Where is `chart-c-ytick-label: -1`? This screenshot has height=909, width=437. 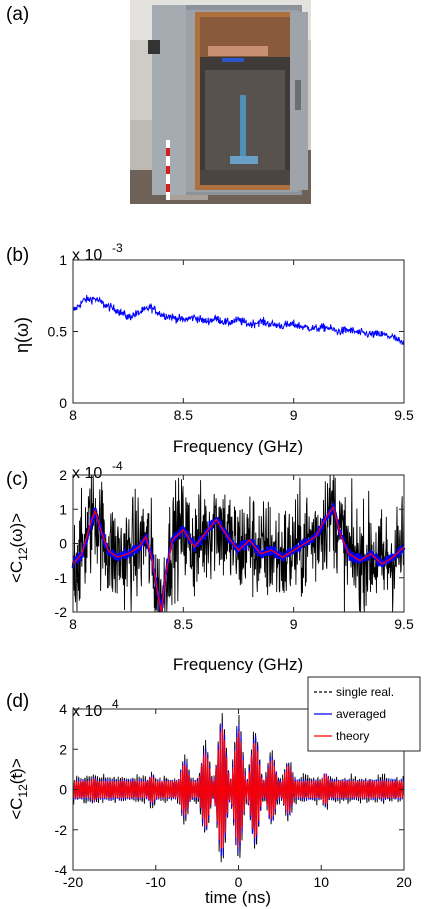
chart-c-ytick-label: -1 is located at coordinates (61, 578).